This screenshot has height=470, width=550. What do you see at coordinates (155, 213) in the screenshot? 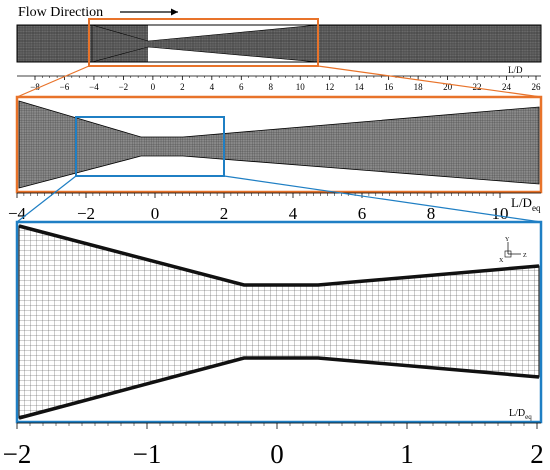
I see `panel2-tick-label: 0` at bounding box center [155, 213].